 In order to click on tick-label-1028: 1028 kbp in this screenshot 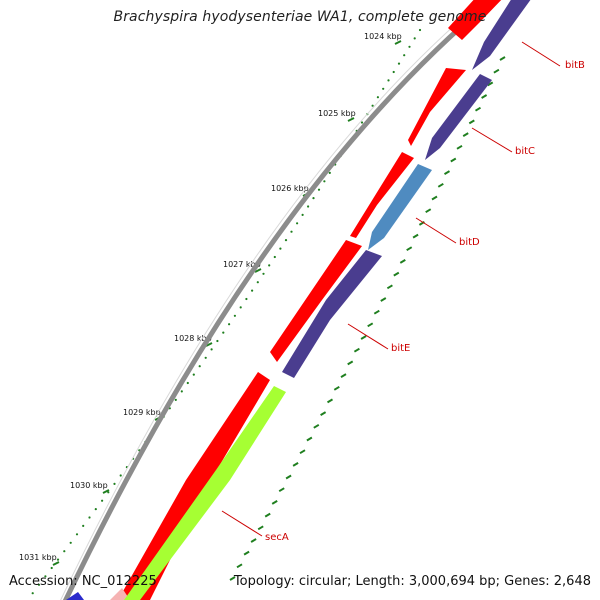, I will do `click(193, 338)`.